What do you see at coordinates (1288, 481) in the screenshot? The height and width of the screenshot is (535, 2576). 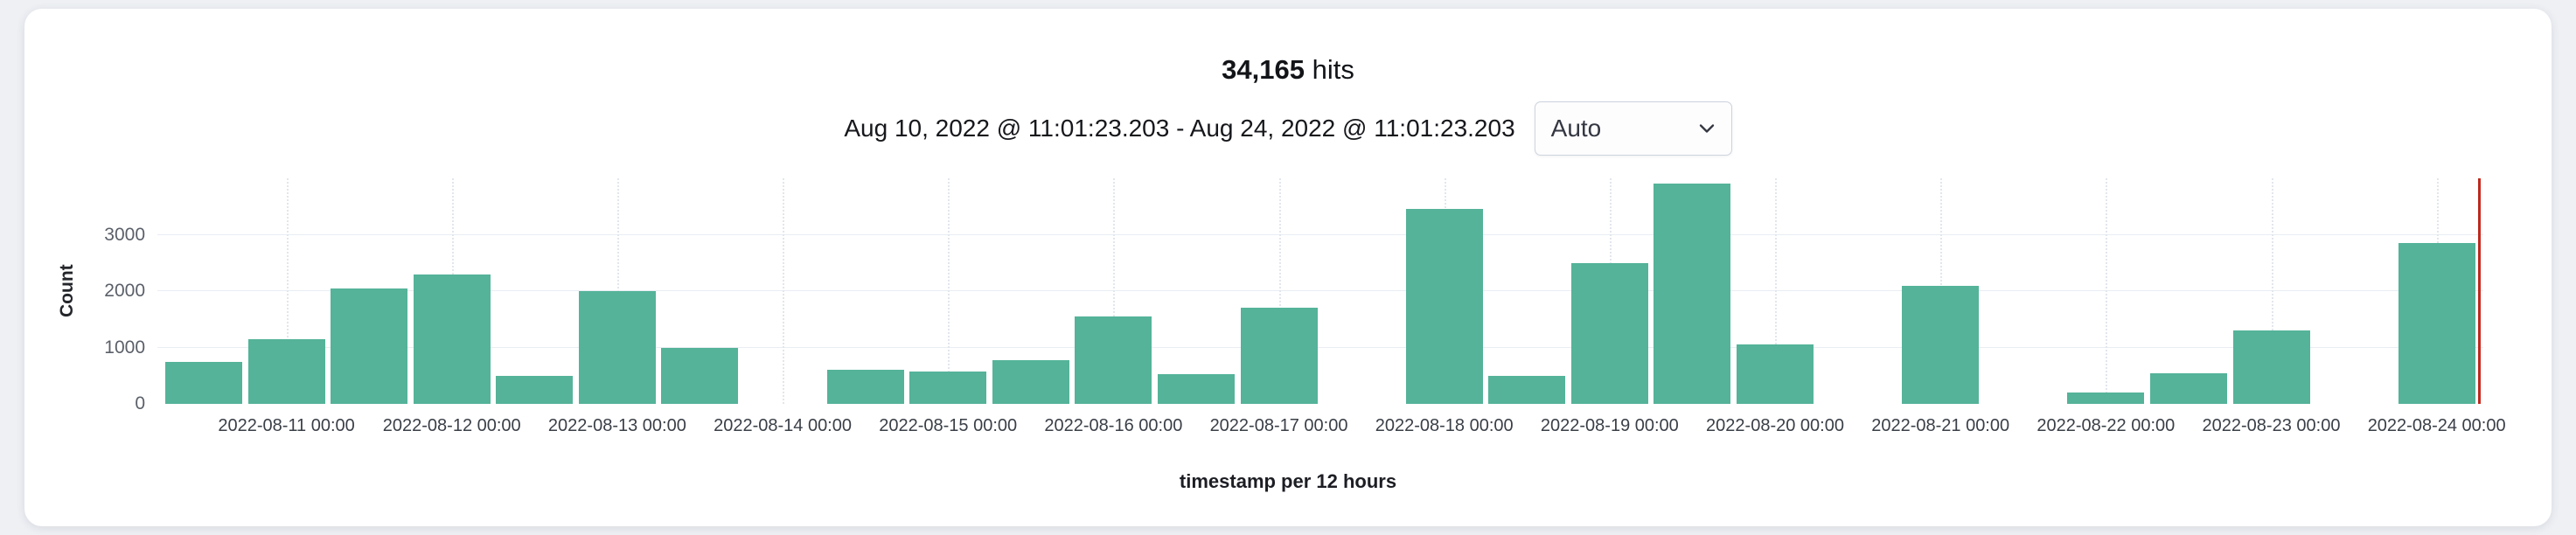 I see `x-axis-title: timestamp per 12 hours` at bounding box center [1288, 481].